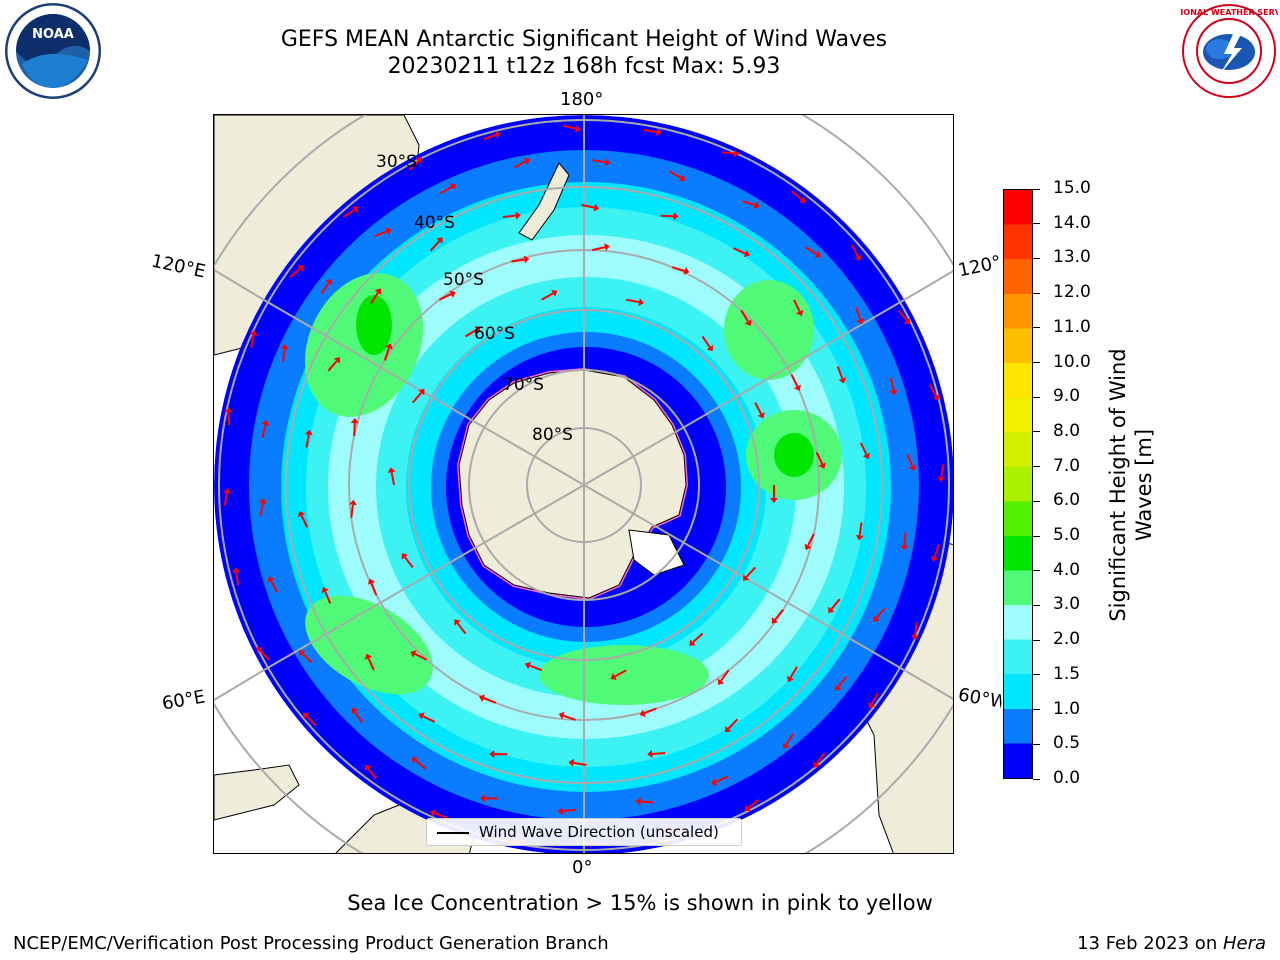  I want to click on colorbar-tick-label: 13.0, so click(1072, 257).